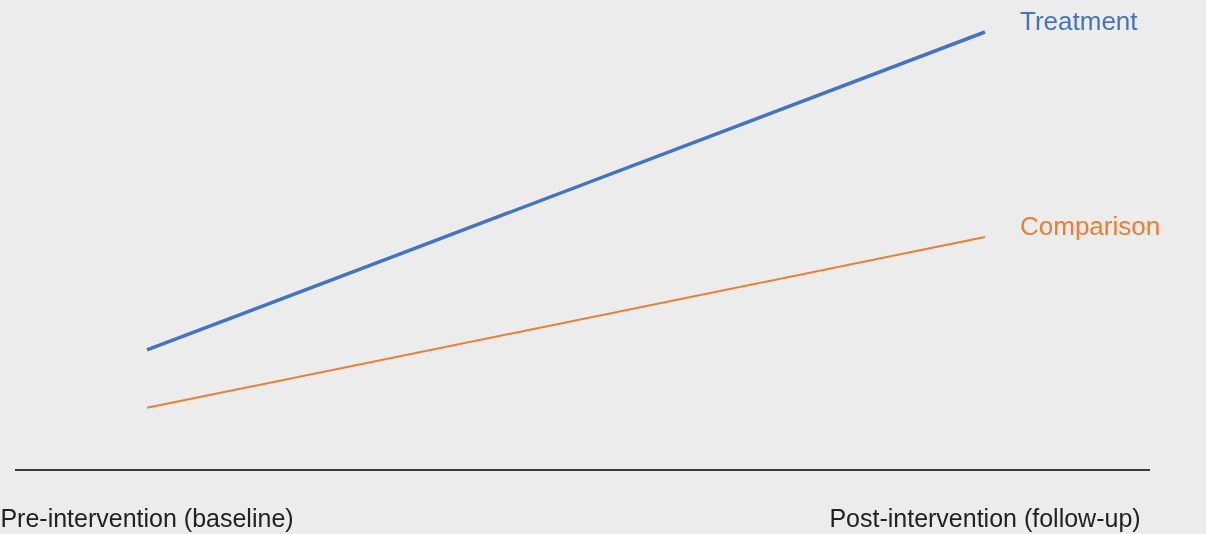 This screenshot has width=1206, height=534. I want to click on series-label: Treatment, so click(1079, 21).